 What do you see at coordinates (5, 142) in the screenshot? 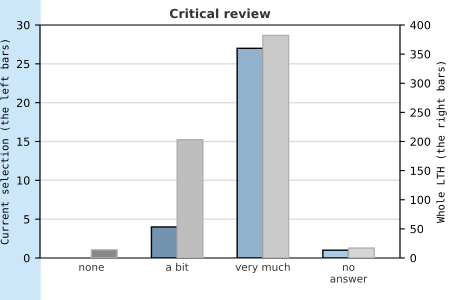
I see `y-axis-title: Current selection (the left bars)` at bounding box center [5, 142].